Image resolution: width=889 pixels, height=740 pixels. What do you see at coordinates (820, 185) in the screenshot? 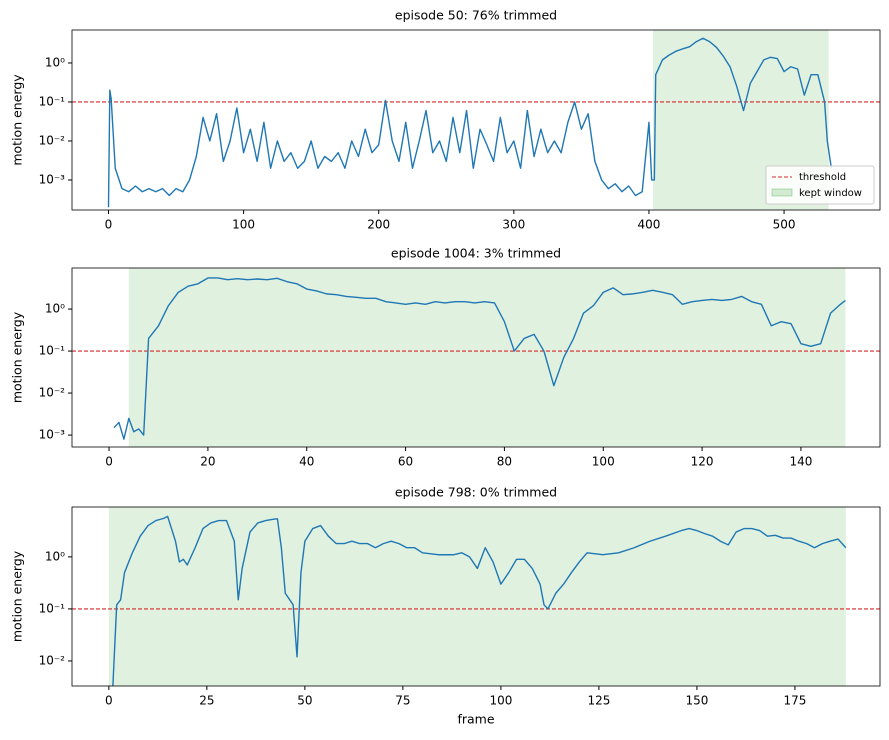
I see `legend-box` at bounding box center [820, 185].